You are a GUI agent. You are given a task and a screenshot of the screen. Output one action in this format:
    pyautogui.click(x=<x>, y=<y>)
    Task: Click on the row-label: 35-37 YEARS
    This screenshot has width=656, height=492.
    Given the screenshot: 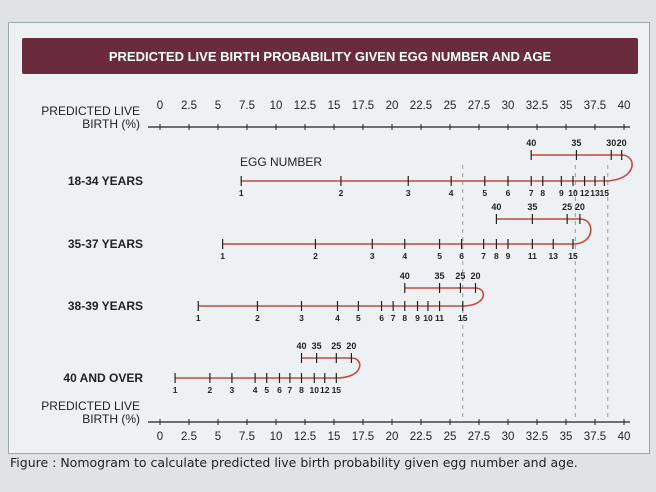 What is the action you would take?
    pyautogui.click(x=105, y=244)
    